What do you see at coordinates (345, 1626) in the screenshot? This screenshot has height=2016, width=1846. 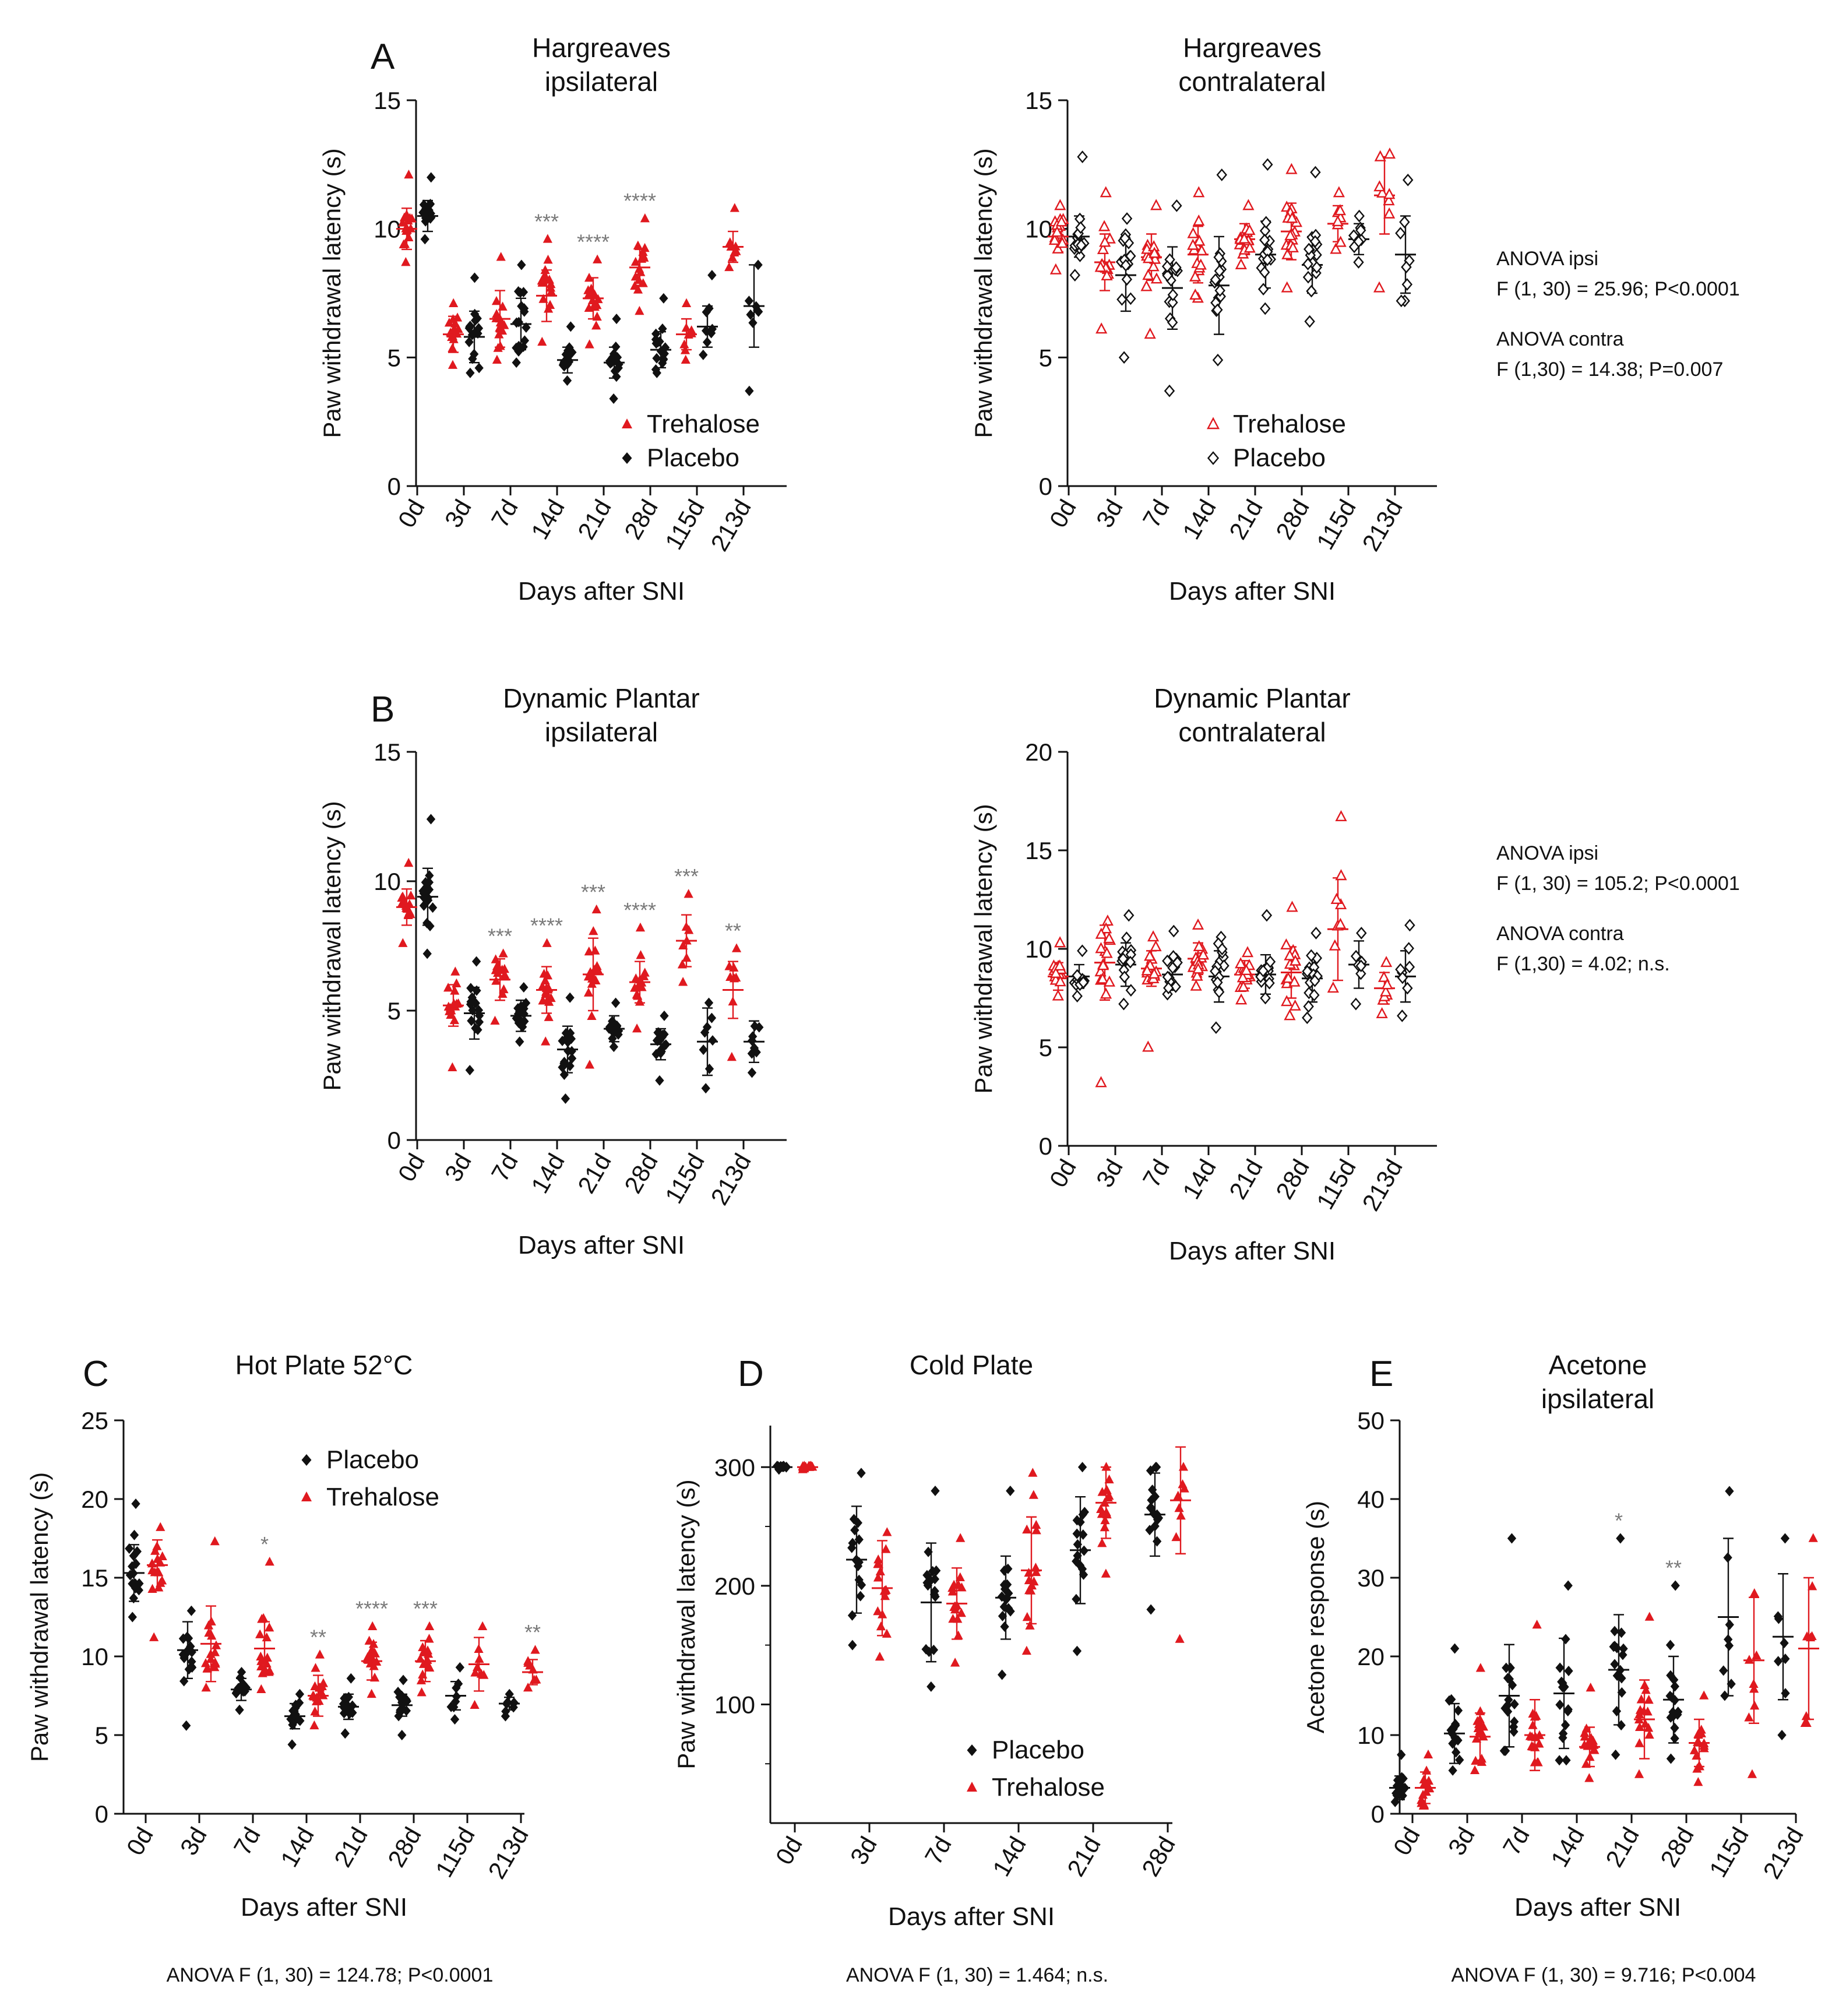 I see `series-trehalose: ******* *****` at bounding box center [345, 1626].